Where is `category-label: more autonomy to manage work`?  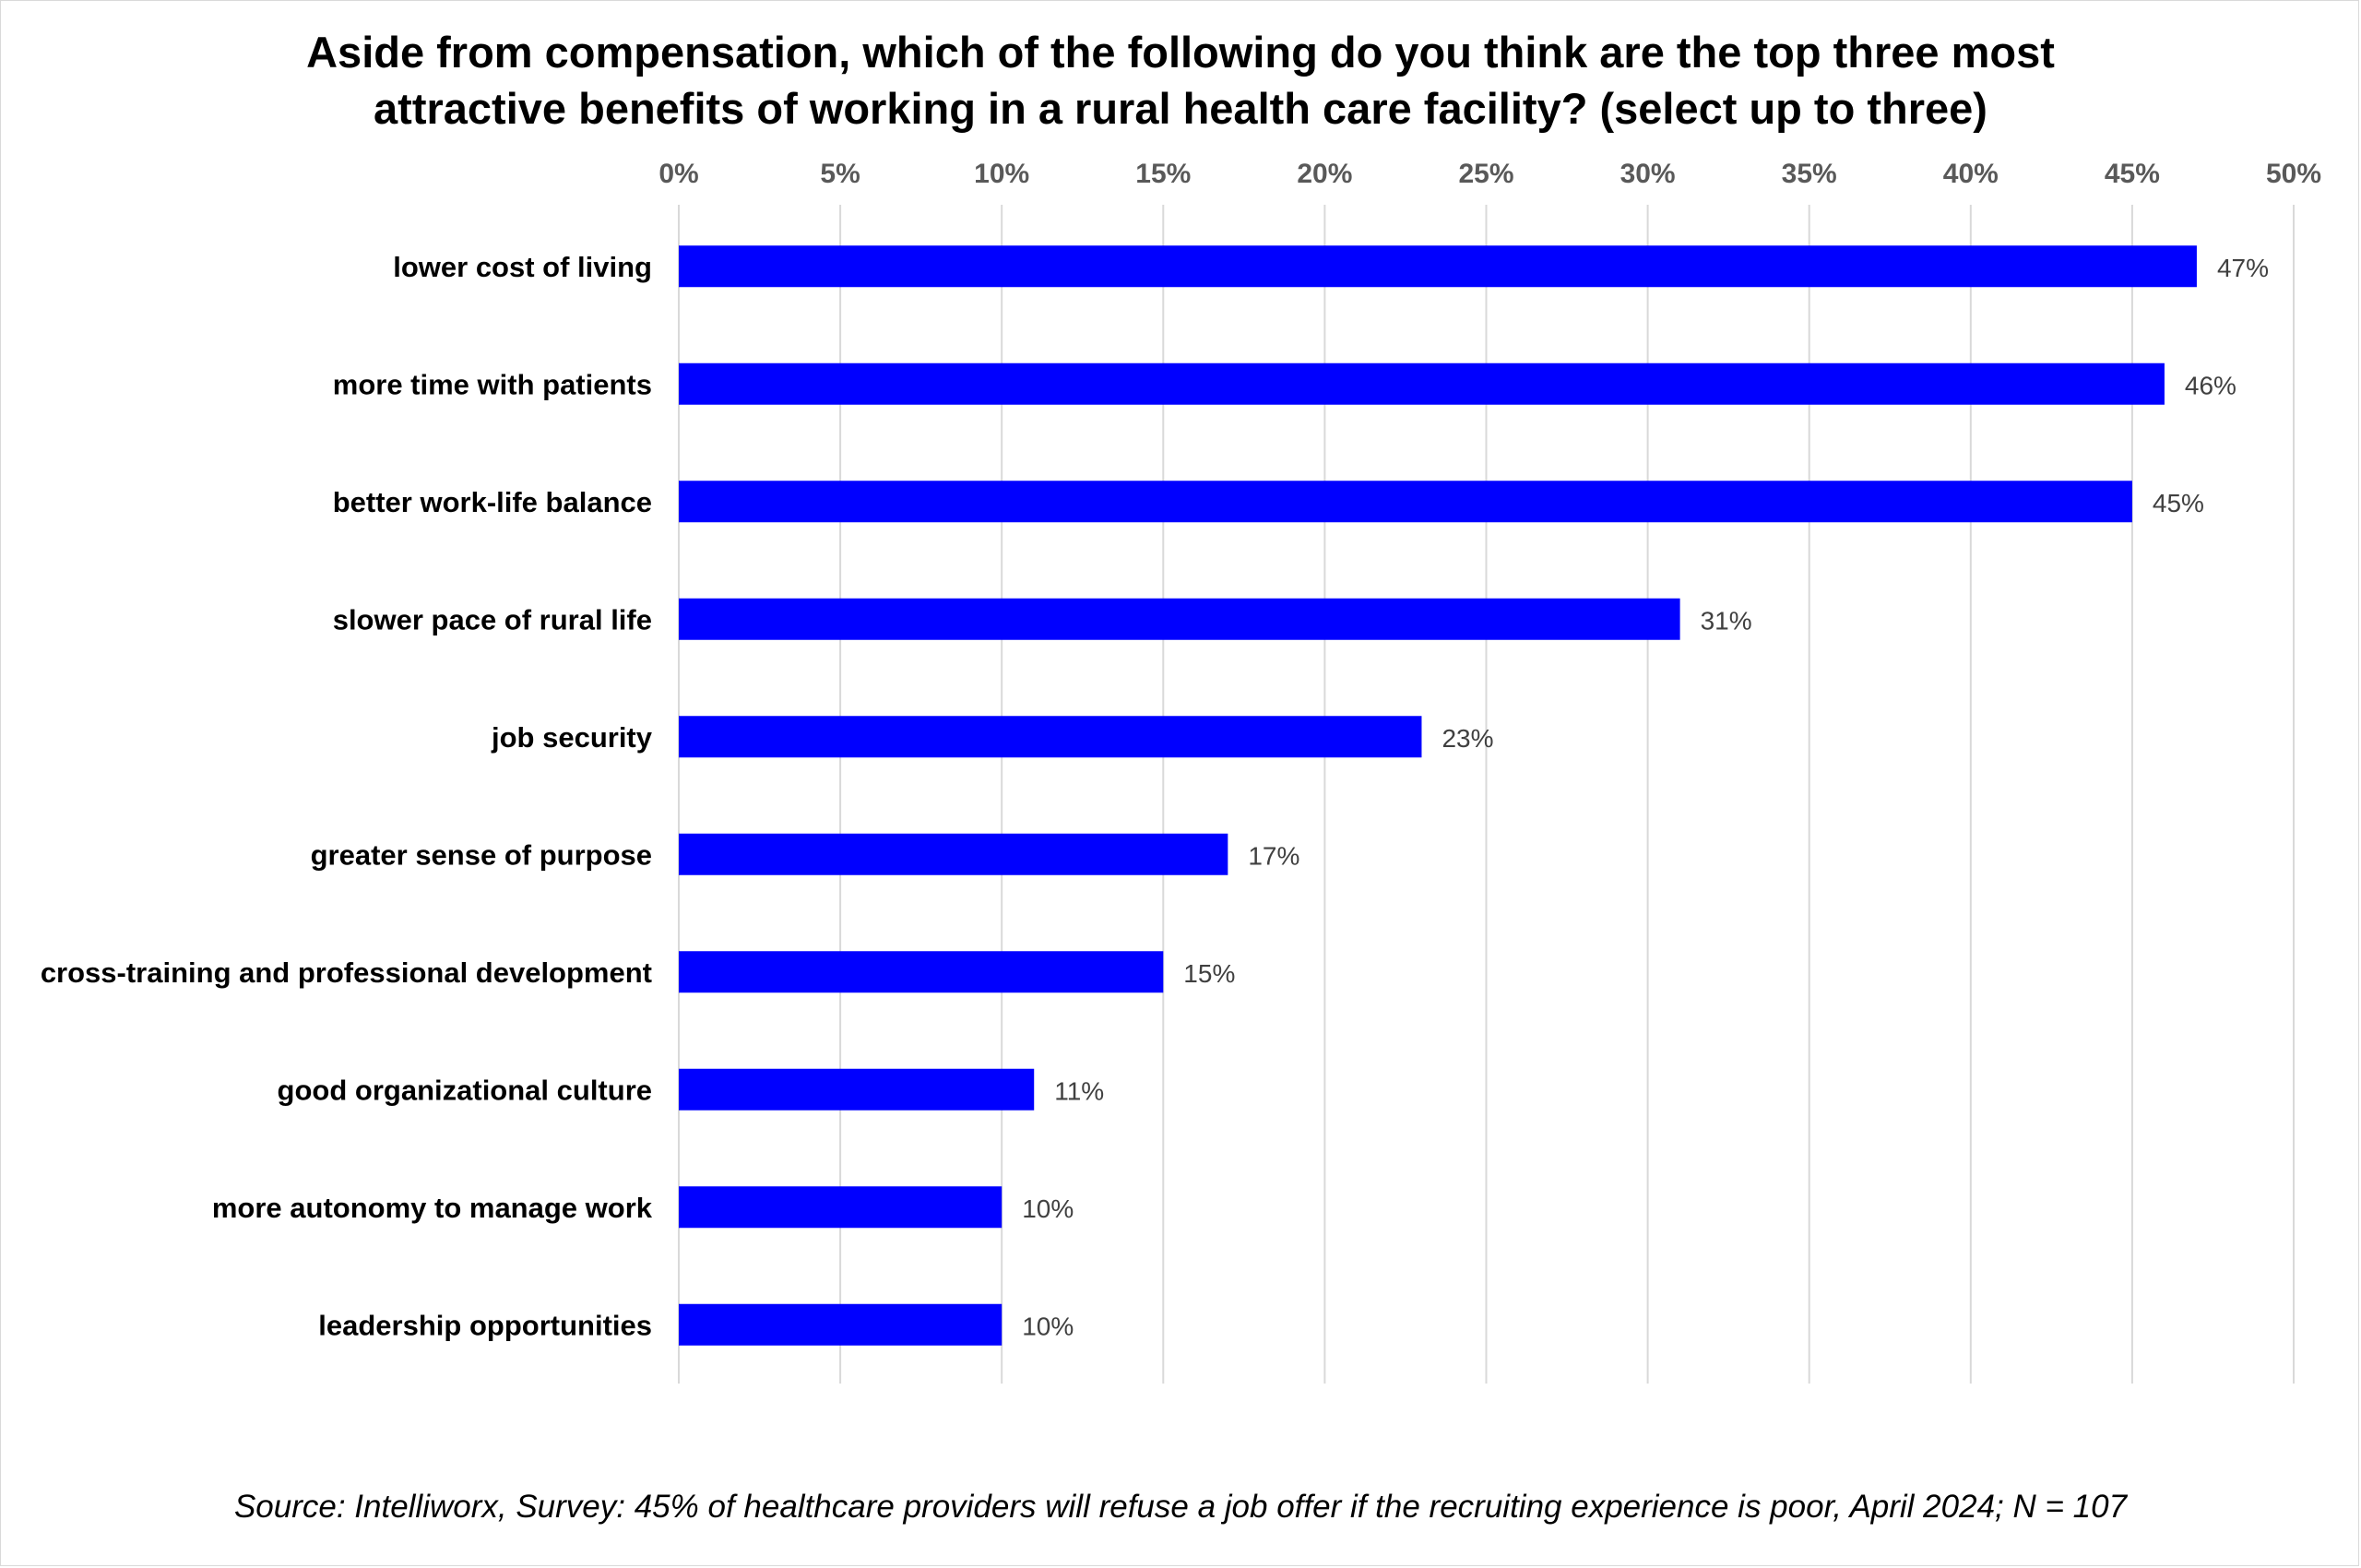
category-label: more autonomy to manage work is located at coordinates (432, 1208).